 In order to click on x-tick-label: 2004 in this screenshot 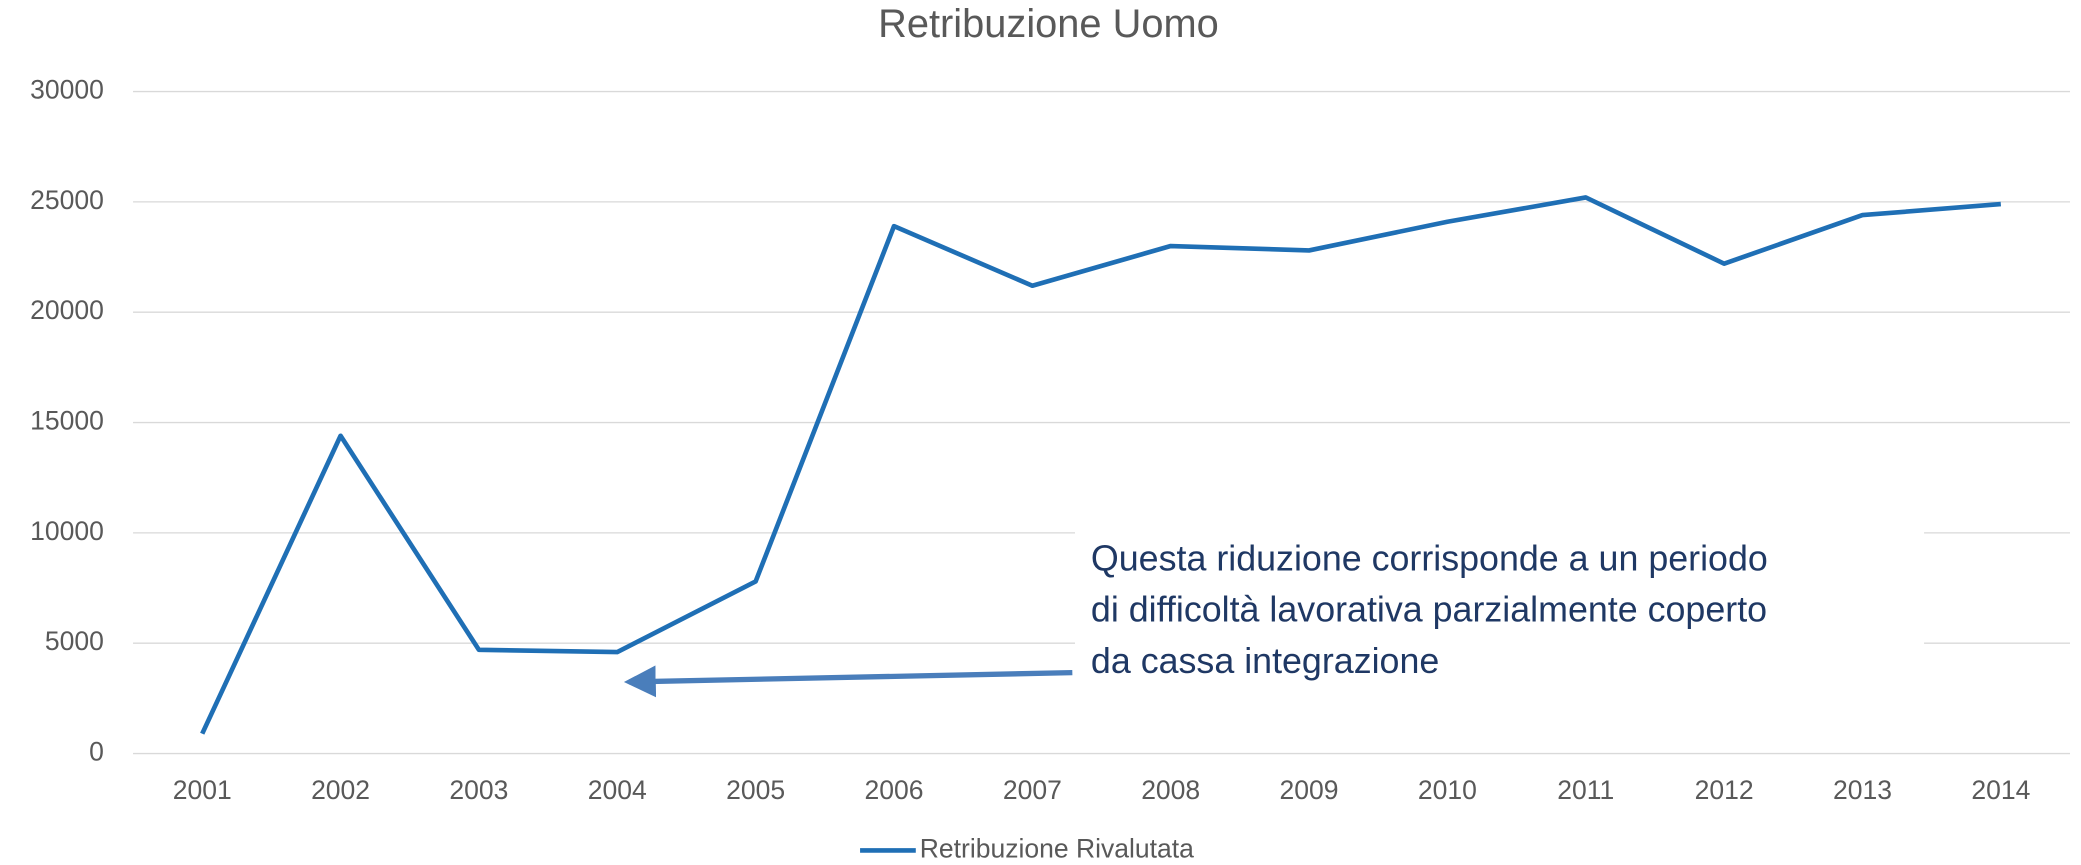, I will do `click(617, 790)`.